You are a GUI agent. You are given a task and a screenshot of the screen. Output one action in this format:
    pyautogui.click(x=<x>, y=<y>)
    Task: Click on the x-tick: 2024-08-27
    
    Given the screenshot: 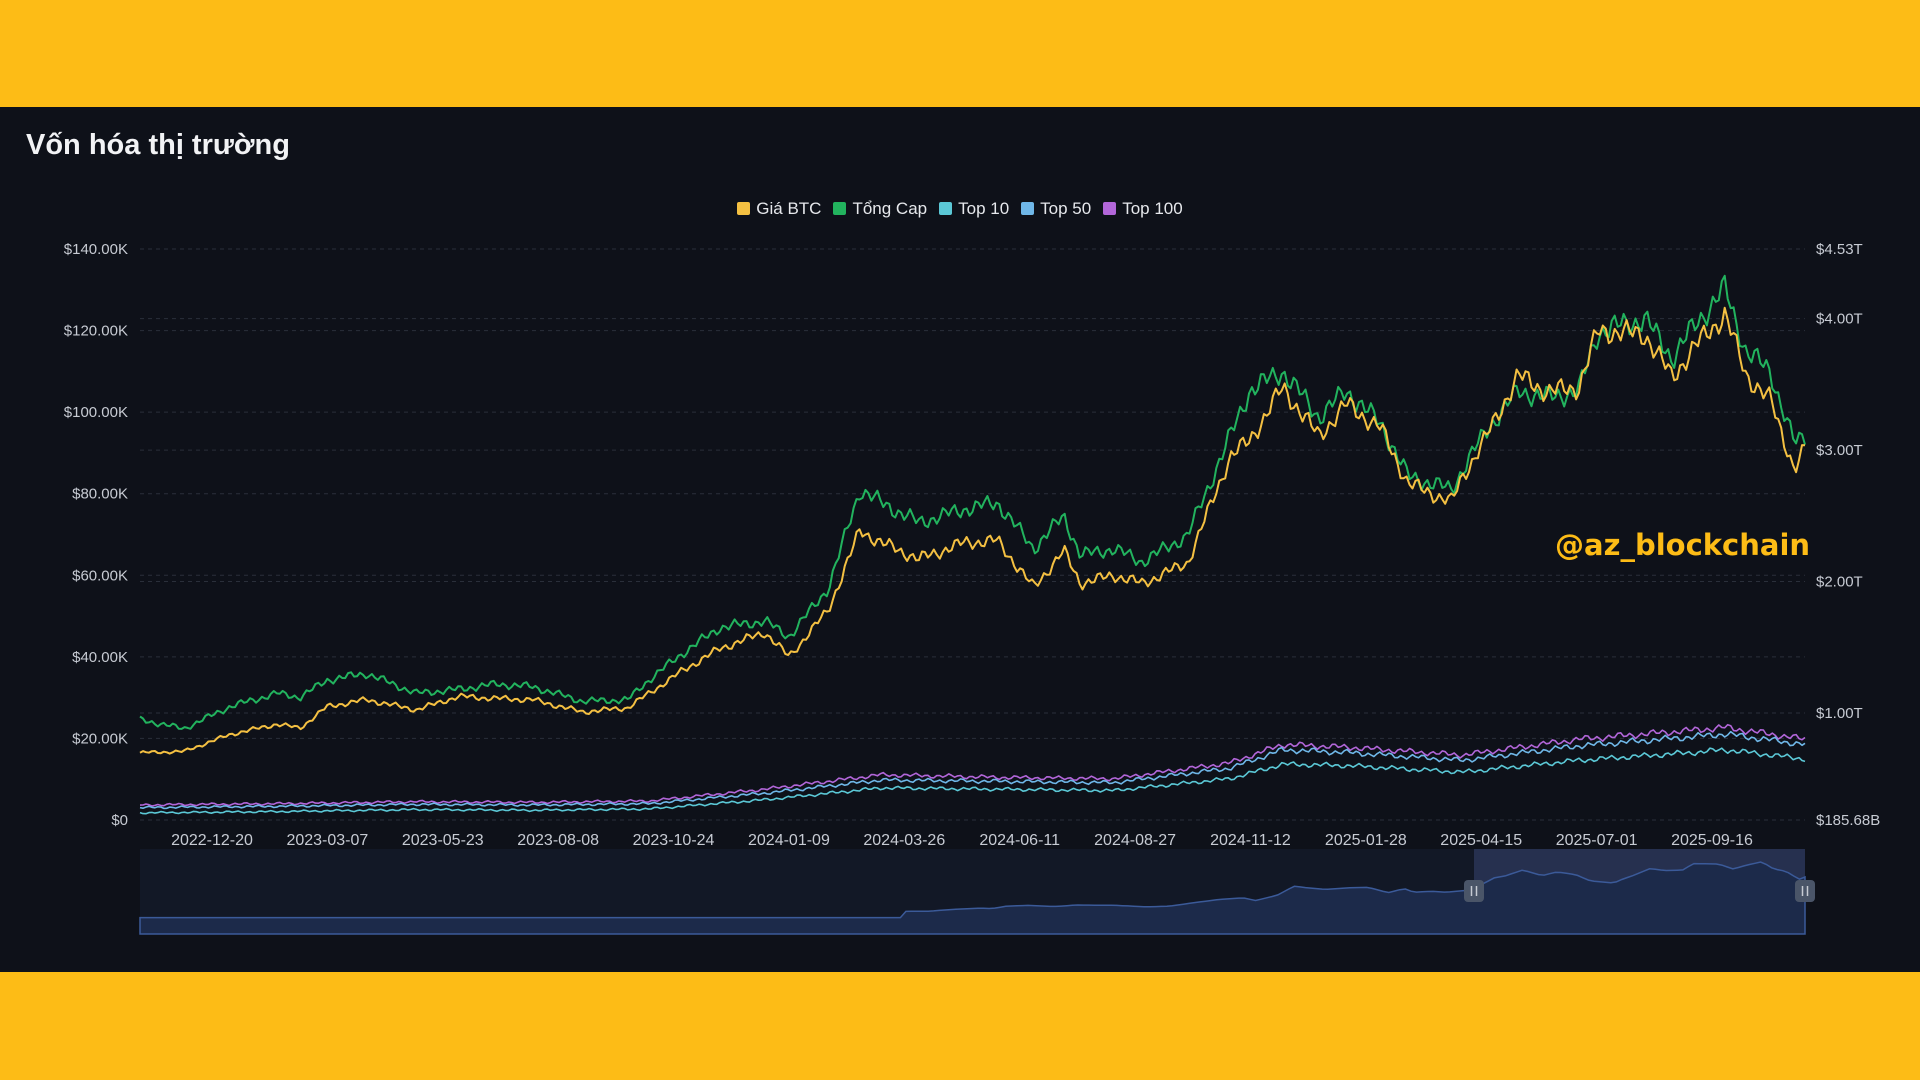 What is the action you would take?
    pyautogui.click(x=1135, y=840)
    